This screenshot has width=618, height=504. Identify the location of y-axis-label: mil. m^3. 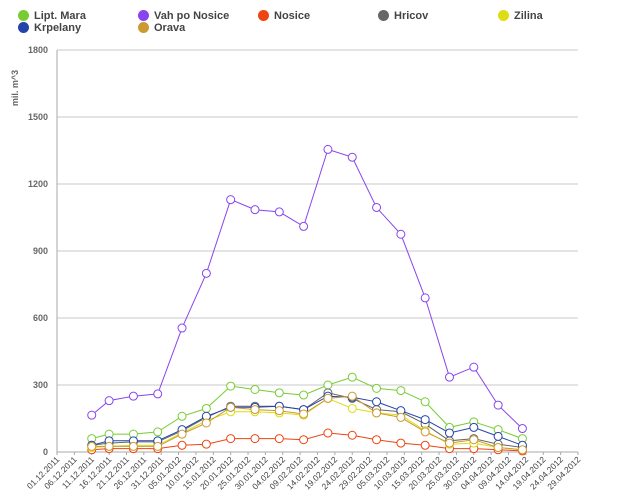
(15, 88).